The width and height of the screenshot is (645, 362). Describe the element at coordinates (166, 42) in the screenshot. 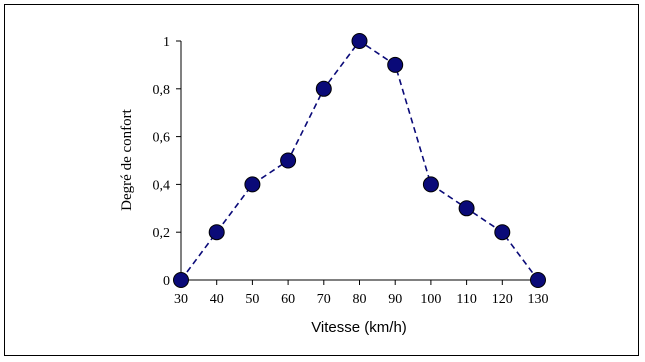

I see `y-tick-label: 1` at that location.